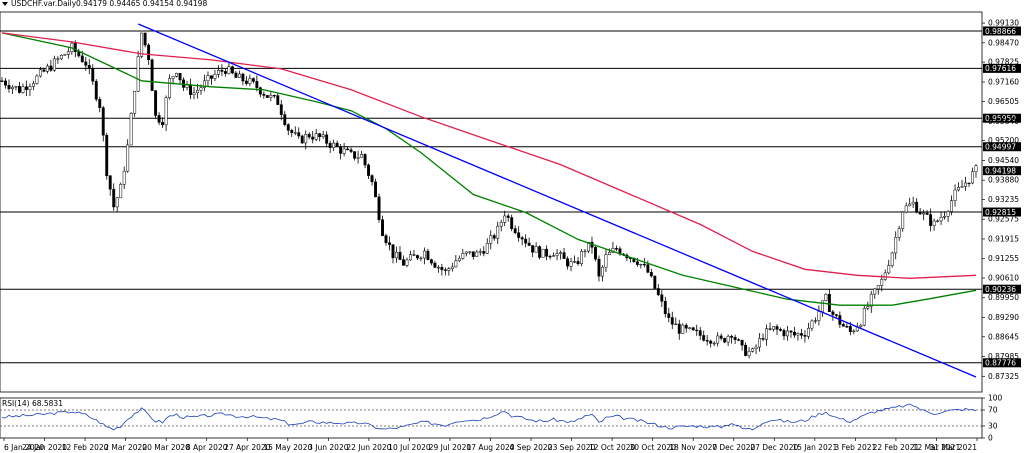 This screenshot has height=453, width=1024. I want to click on y-tick-label: 0.95200, so click(1003, 140).